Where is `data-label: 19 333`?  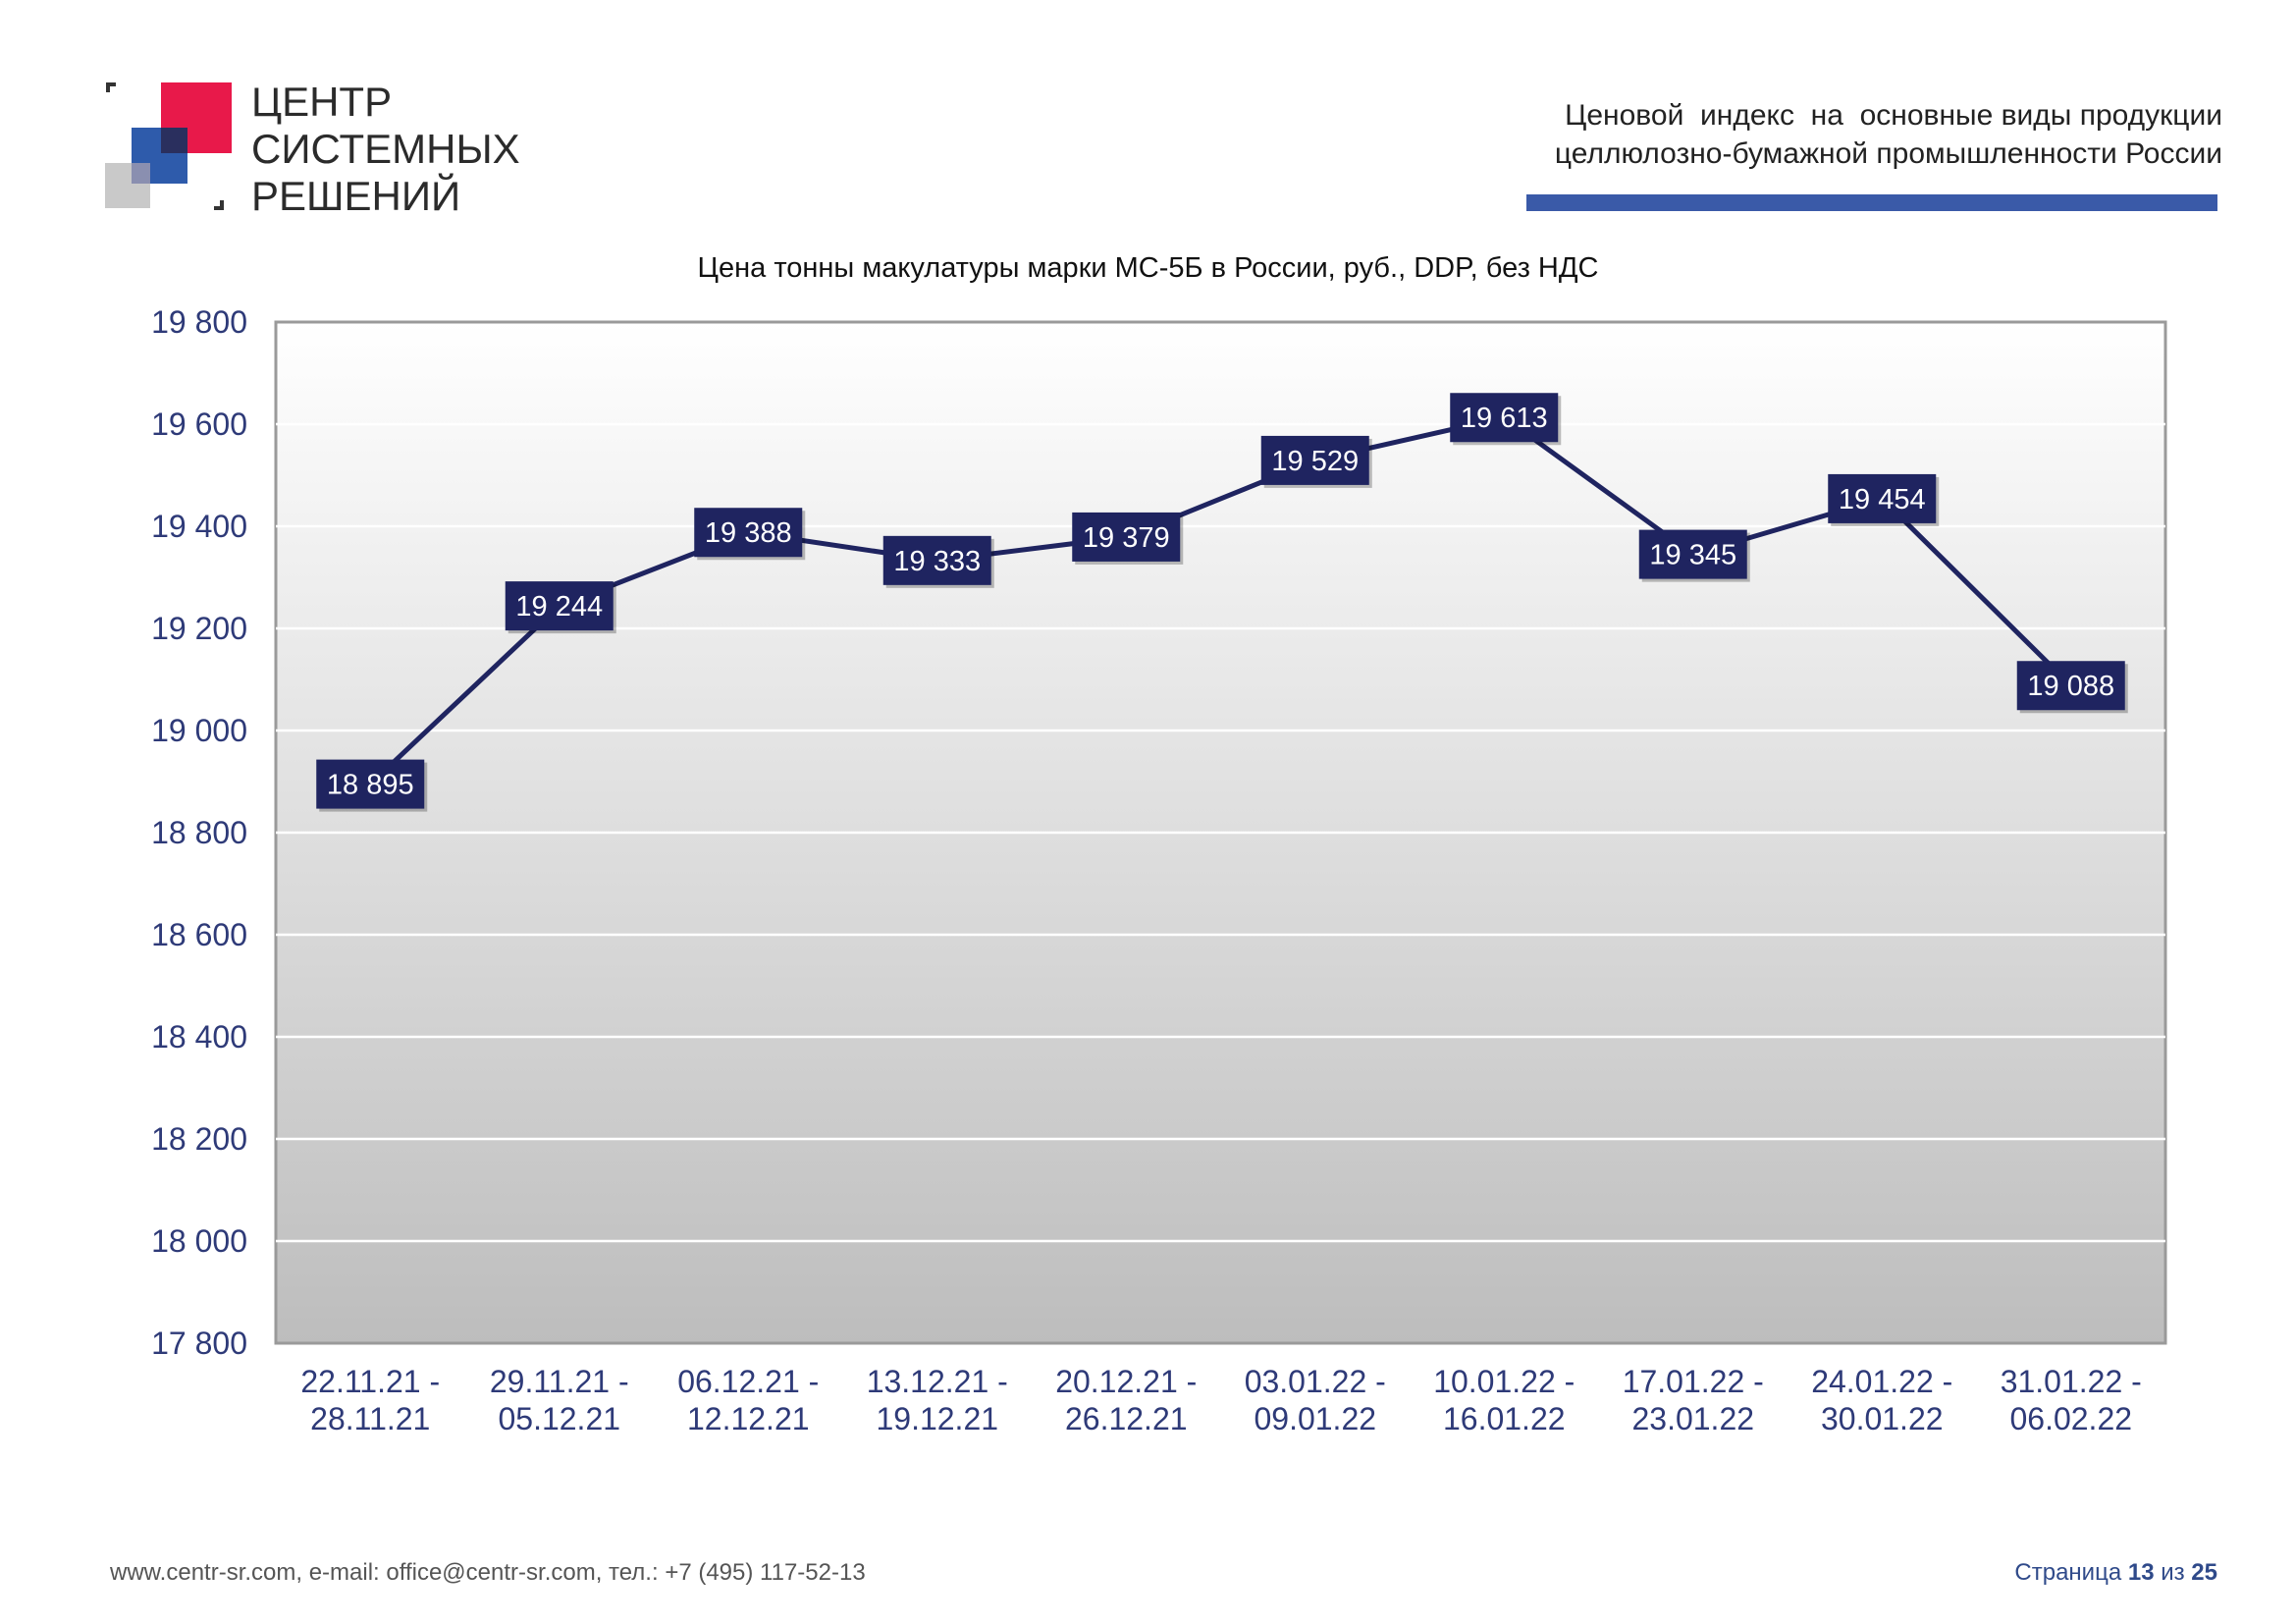
data-label: 19 333 is located at coordinates (937, 561).